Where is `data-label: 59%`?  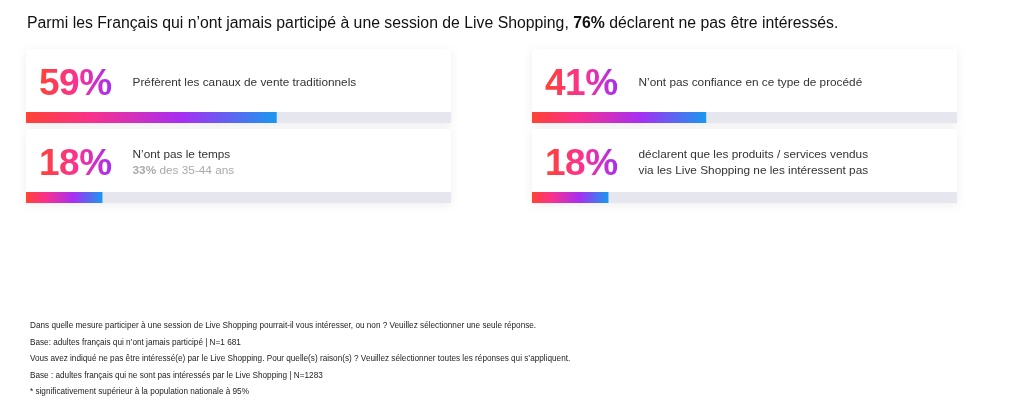 data-label: 59% is located at coordinates (75, 83).